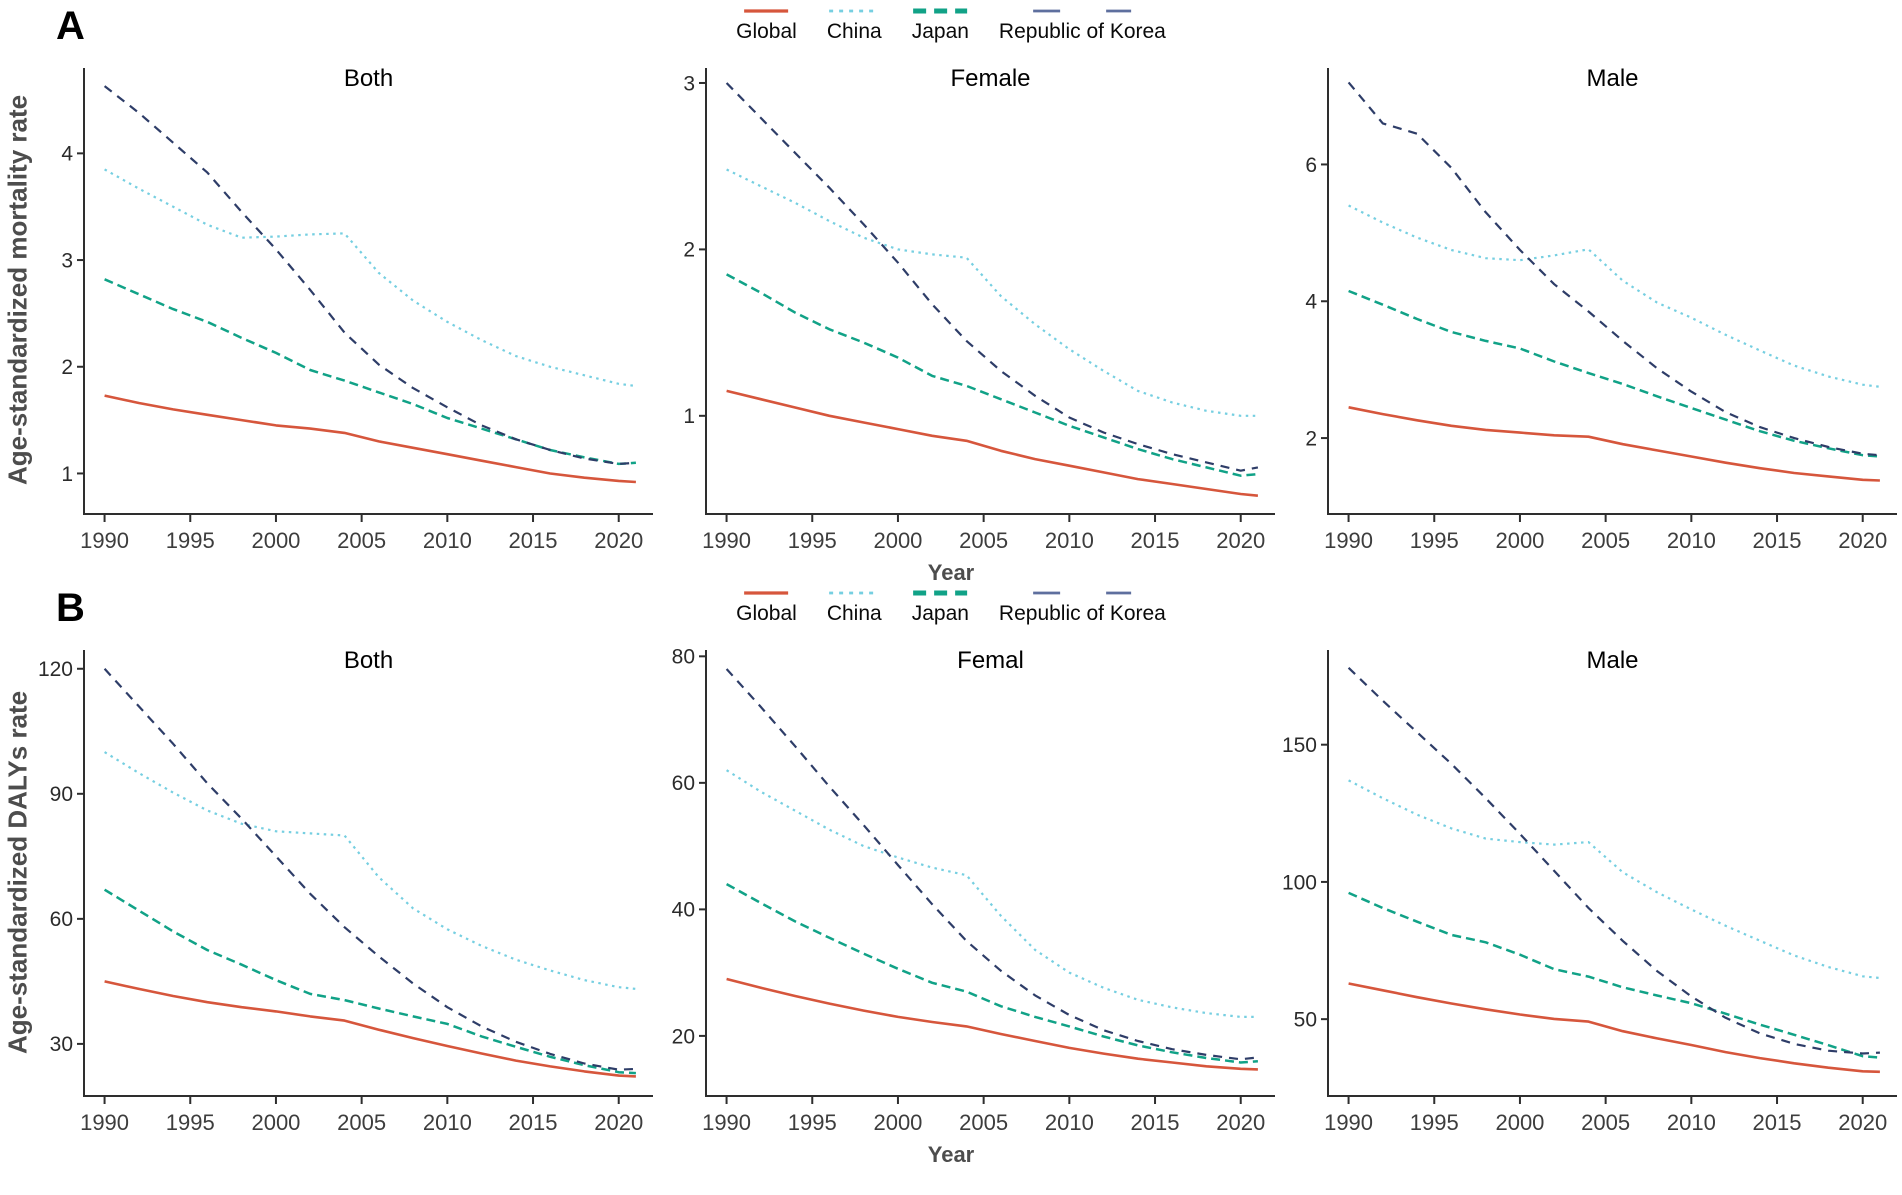  Describe the element at coordinates (1082, 613) in the screenshot. I see `legend-label-korea: Republic of Korea` at that location.